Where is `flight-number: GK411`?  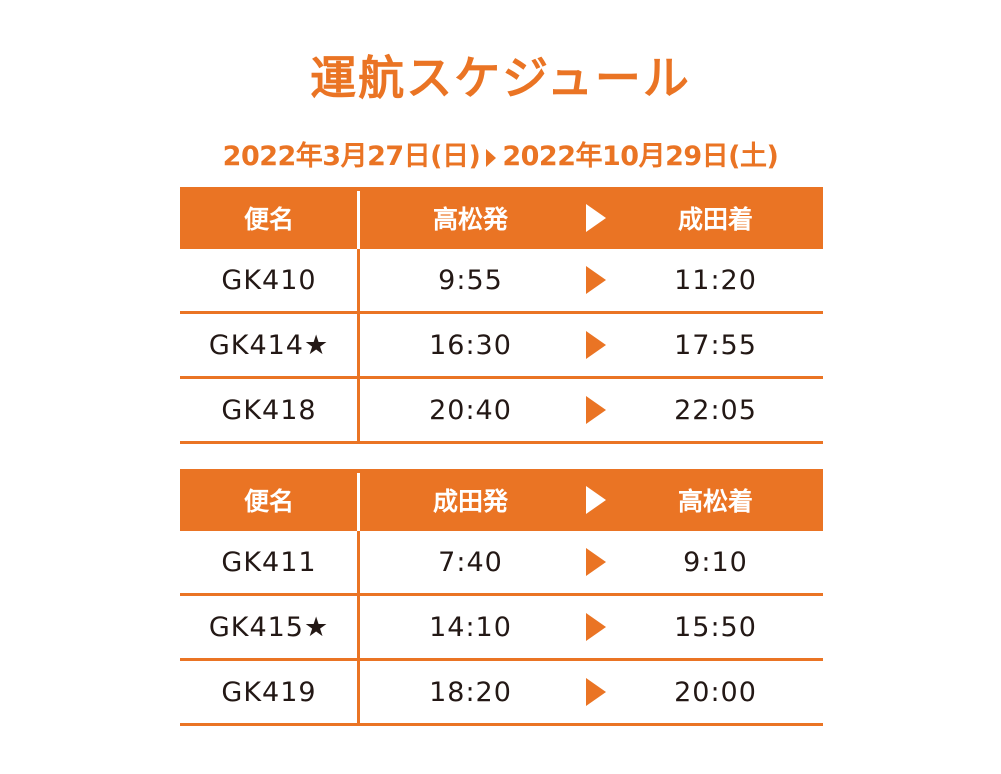
flight-number: GK411 is located at coordinates (269, 562).